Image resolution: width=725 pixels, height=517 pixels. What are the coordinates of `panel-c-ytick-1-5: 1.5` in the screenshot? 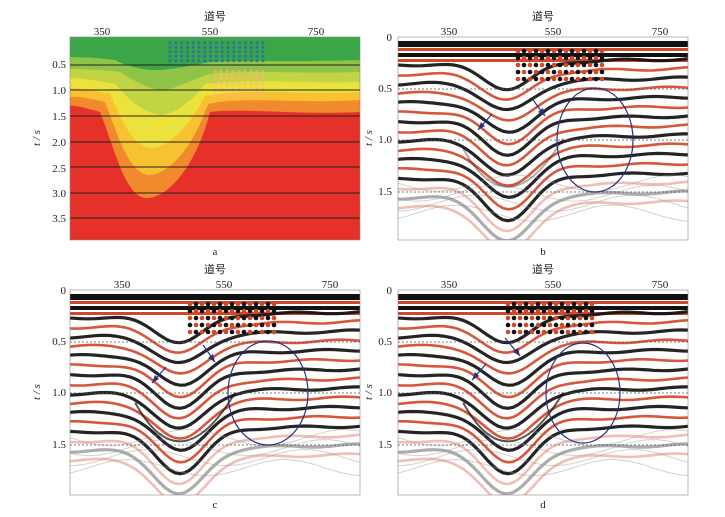 It's located at (59, 445).